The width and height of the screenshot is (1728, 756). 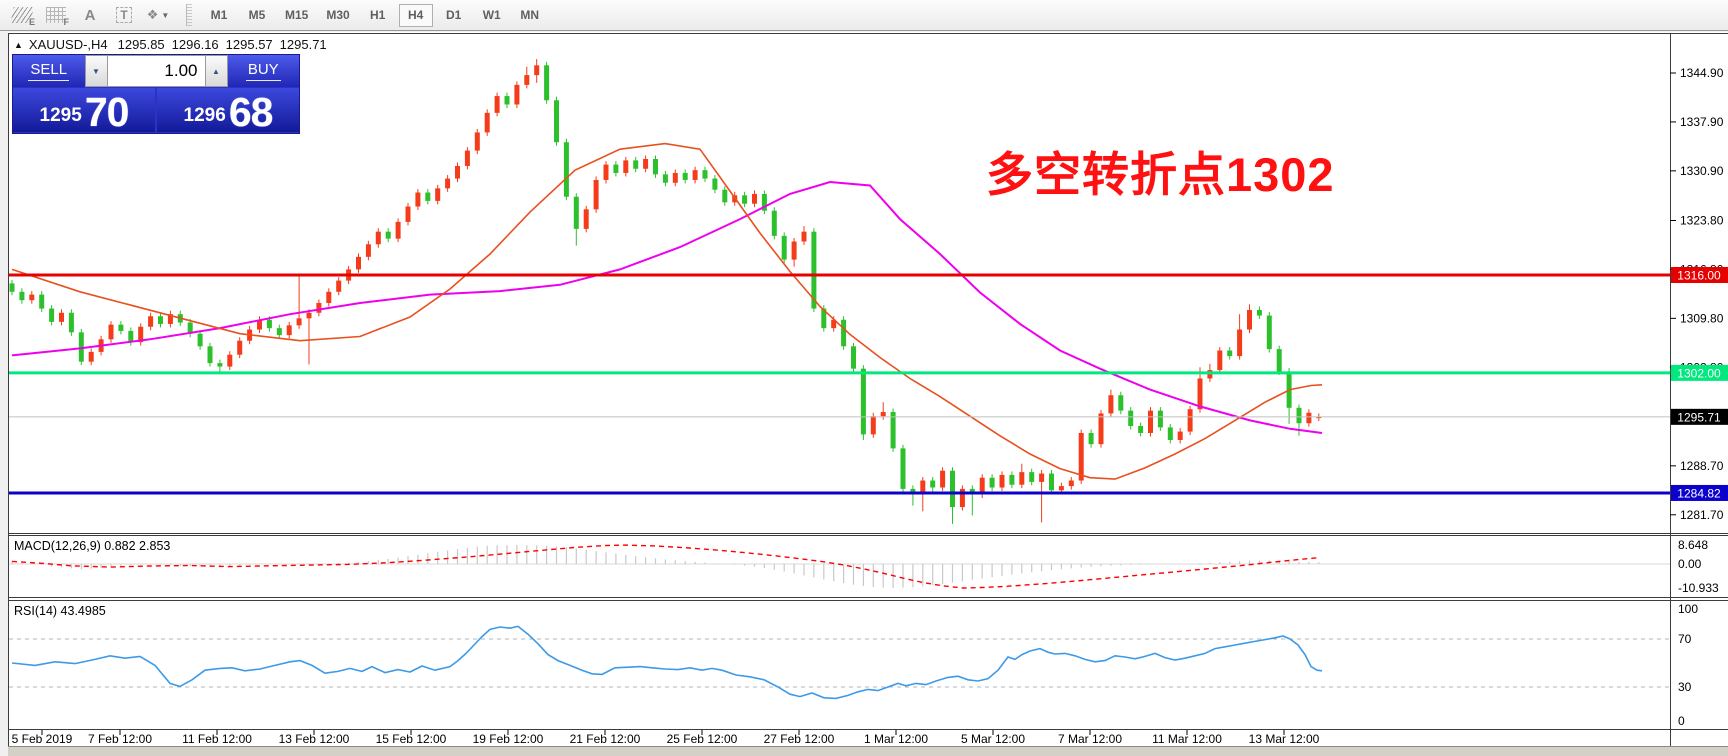 What do you see at coordinates (1702, 171) in the screenshot?
I see `price-tick-label: 1330.90` at bounding box center [1702, 171].